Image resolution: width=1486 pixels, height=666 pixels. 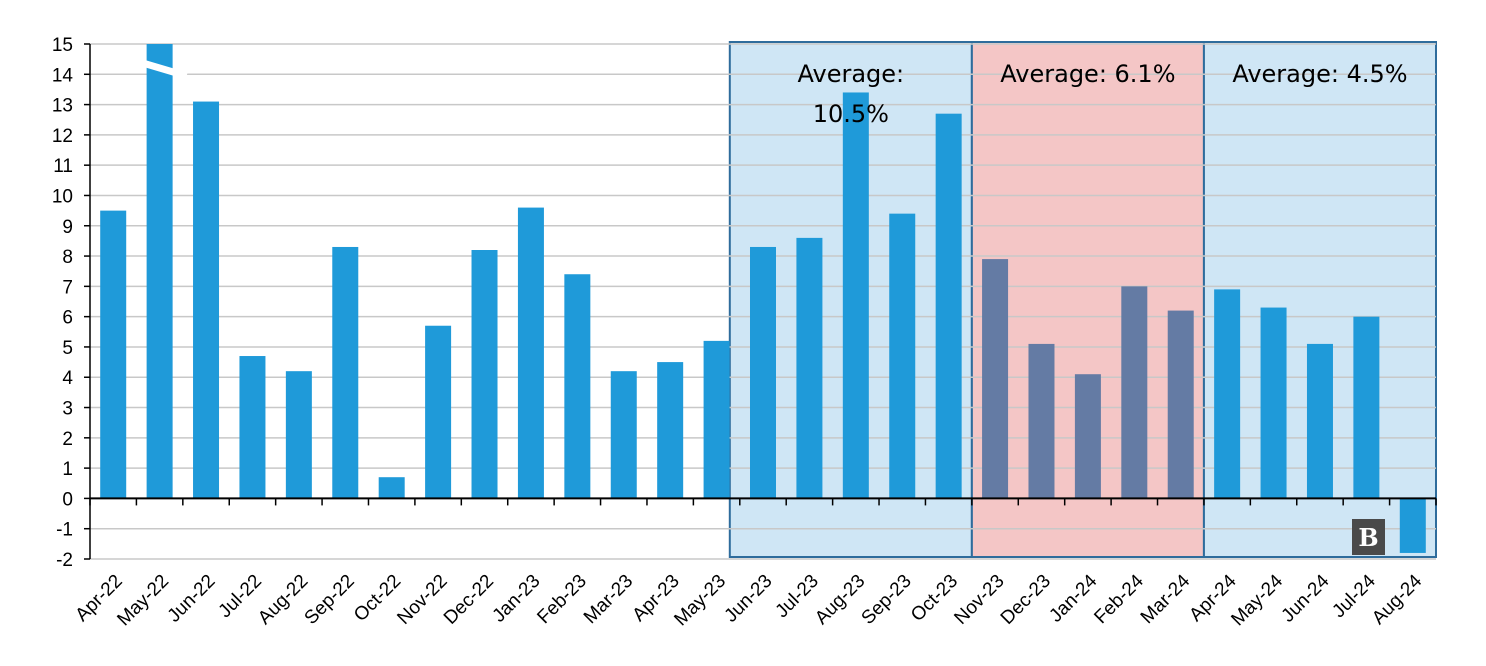 I want to click on x-tick-label: May-22, so click(x=144, y=601).